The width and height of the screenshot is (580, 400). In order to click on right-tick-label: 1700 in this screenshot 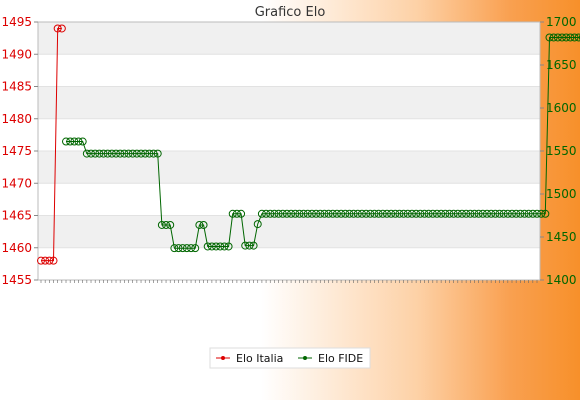, I will do `click(561, 22)`.